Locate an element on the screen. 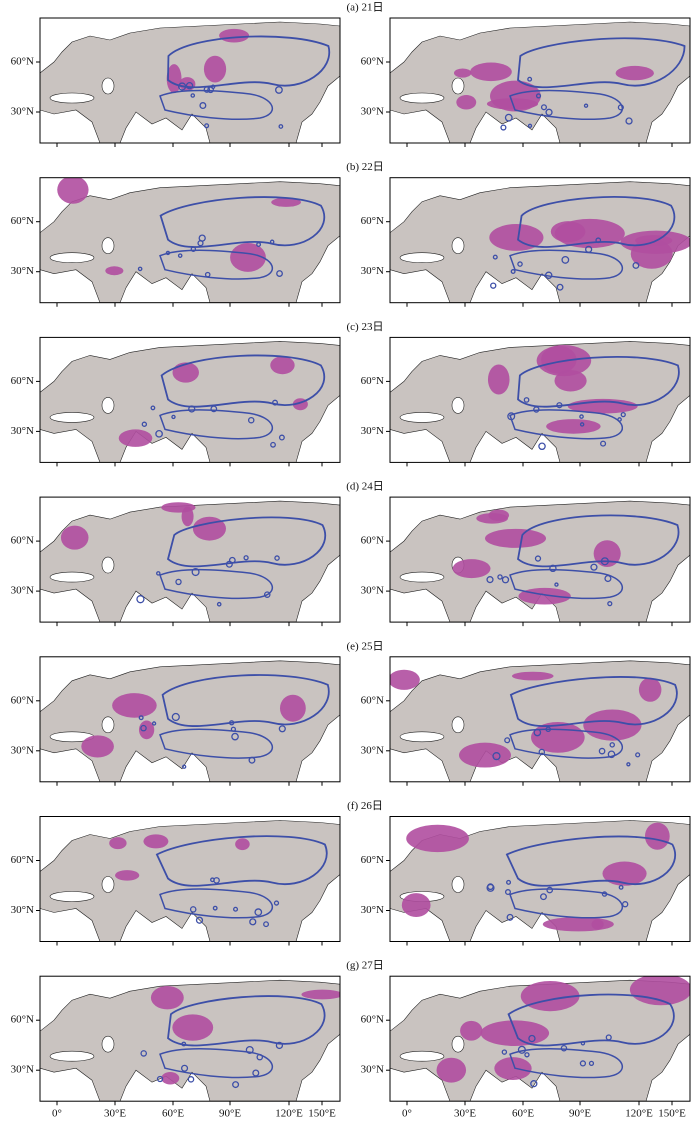 The image size is (700, 1123). panel-title: (a) 21日 is located at coordinates (365, 8).